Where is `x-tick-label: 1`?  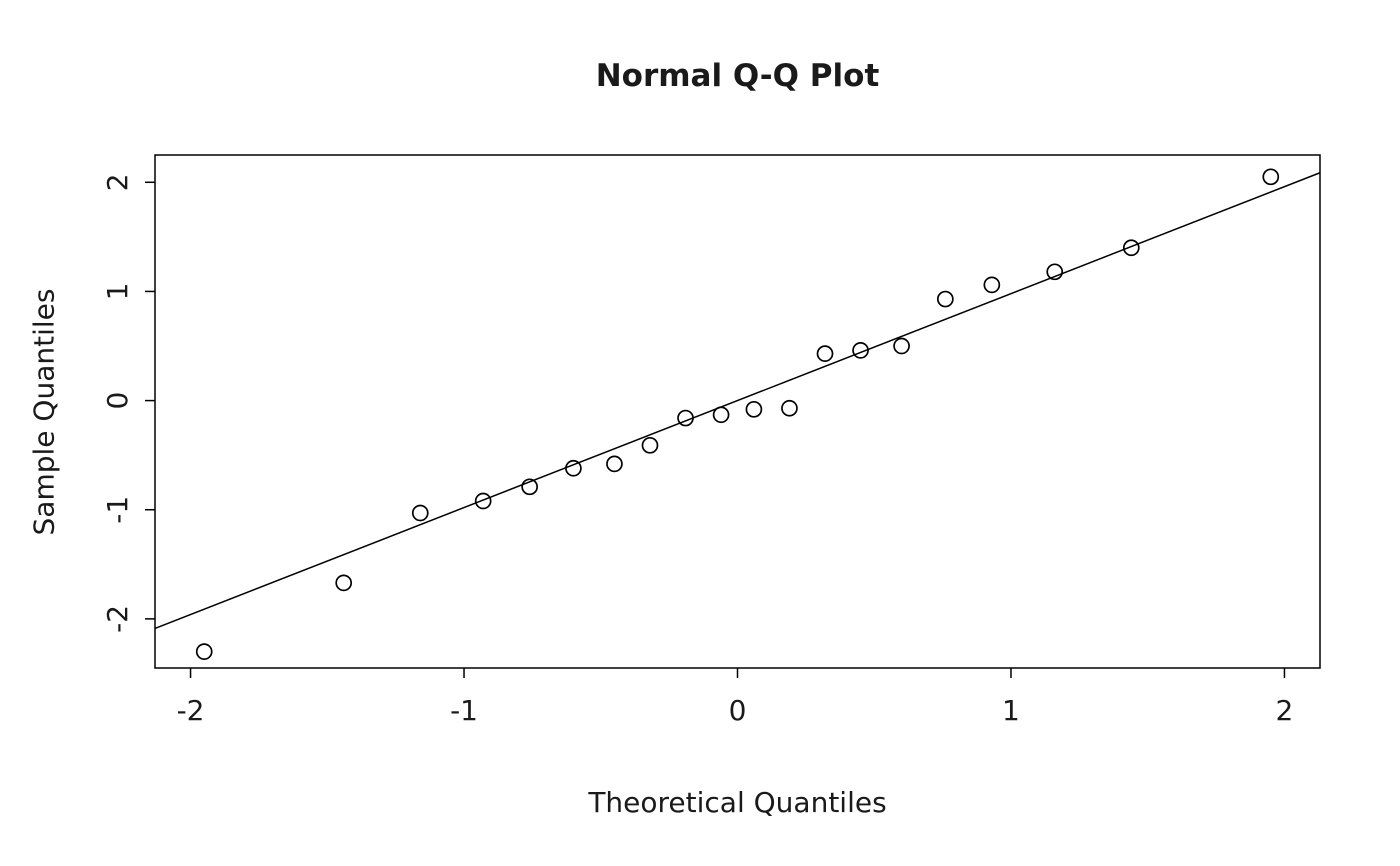
x-tick-label: 1 is located at coordinates (1011, 710).